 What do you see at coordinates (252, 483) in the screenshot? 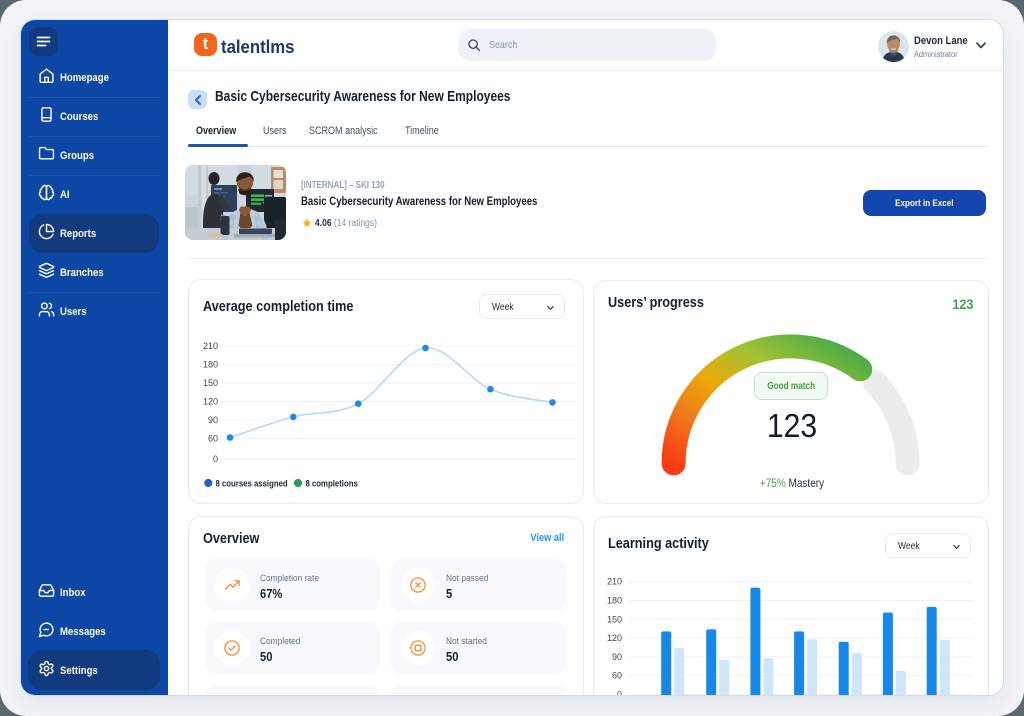
I see `svg-text: 8 courses assigned` at bounding box center [252, 483].